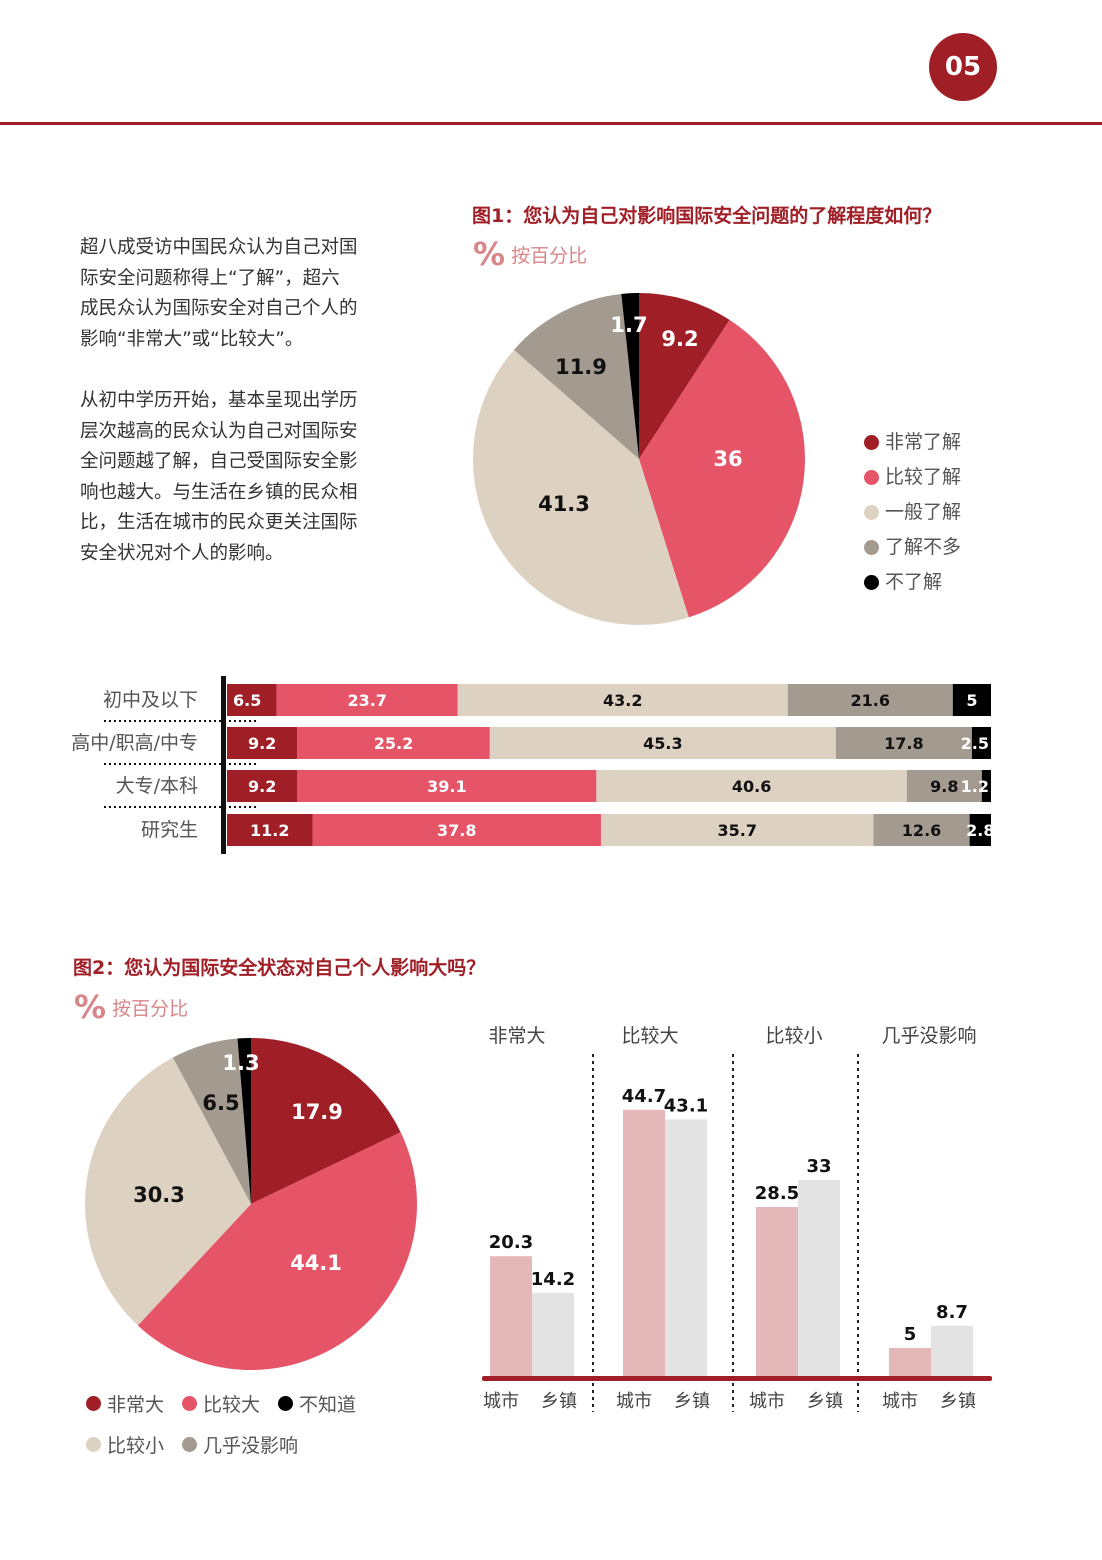 The width and height of the screenshot is (1102, 1560). What do you see at coordinates (679, 339) in the screenshot?
I see `slice-label: 9.2` at bounding box center [679, 339].